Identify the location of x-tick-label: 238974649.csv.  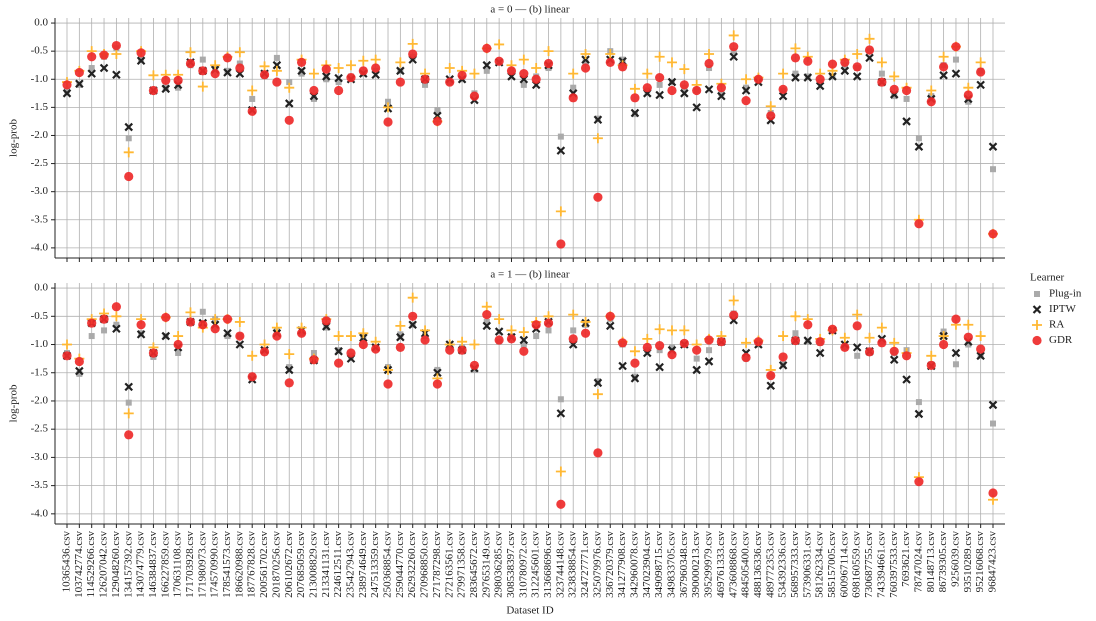
(363, 564).